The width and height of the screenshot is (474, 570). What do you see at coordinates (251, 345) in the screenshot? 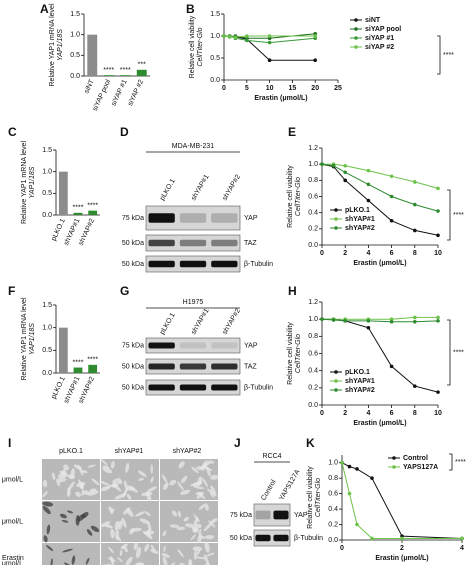
I see `protein-label: YAP` at bounding box center [251, 345].